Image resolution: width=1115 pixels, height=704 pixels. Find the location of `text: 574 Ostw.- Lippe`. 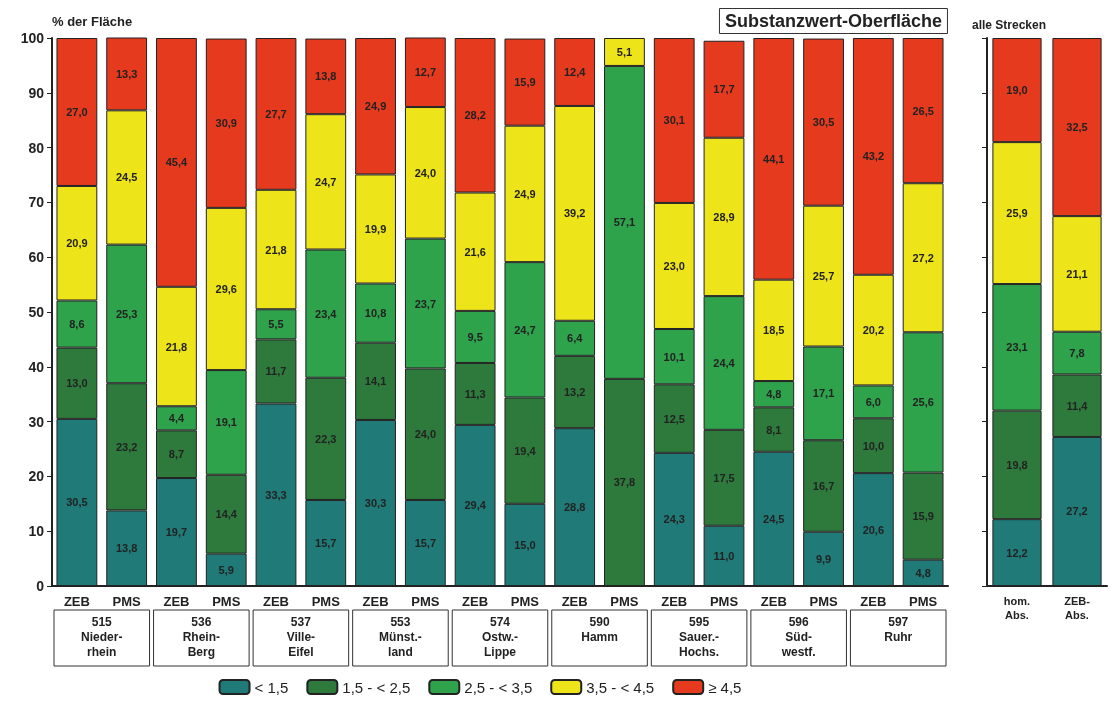

text: 574 Ostw.- Lippe is located at coordinates (500, 636).